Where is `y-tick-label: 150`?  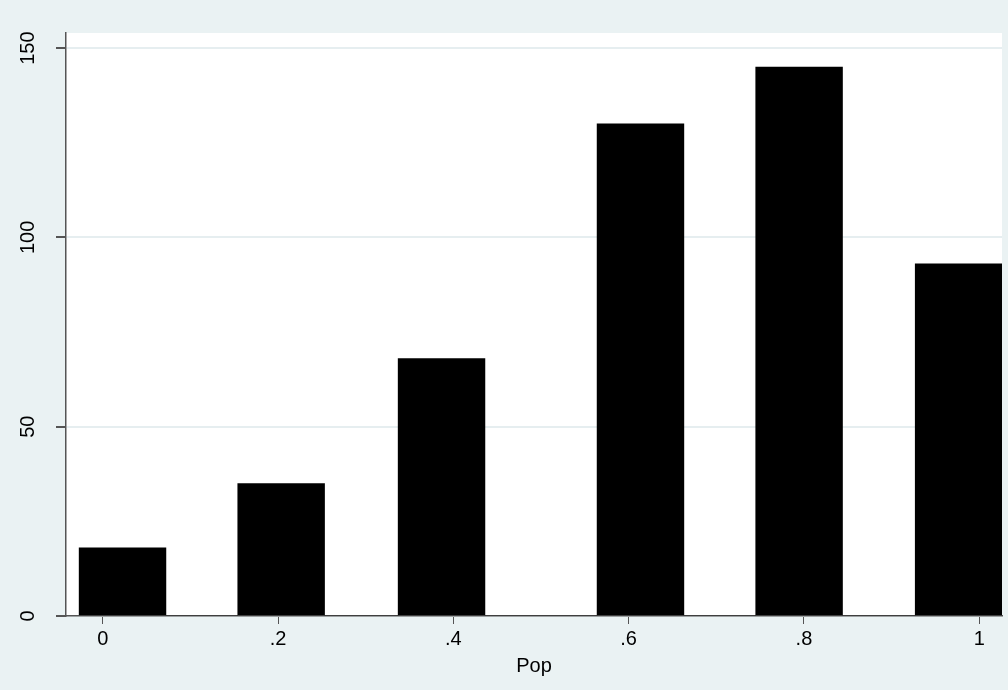 y-tick-label: 150 is located at coordinates (26, 48).